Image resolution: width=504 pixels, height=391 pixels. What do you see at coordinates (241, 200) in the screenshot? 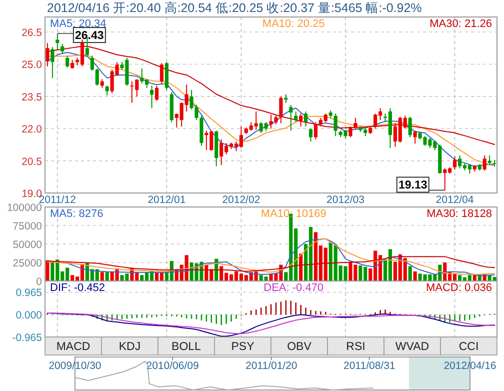
I see `x-tick-label: 2012/02` at bounding box center [241, 200].